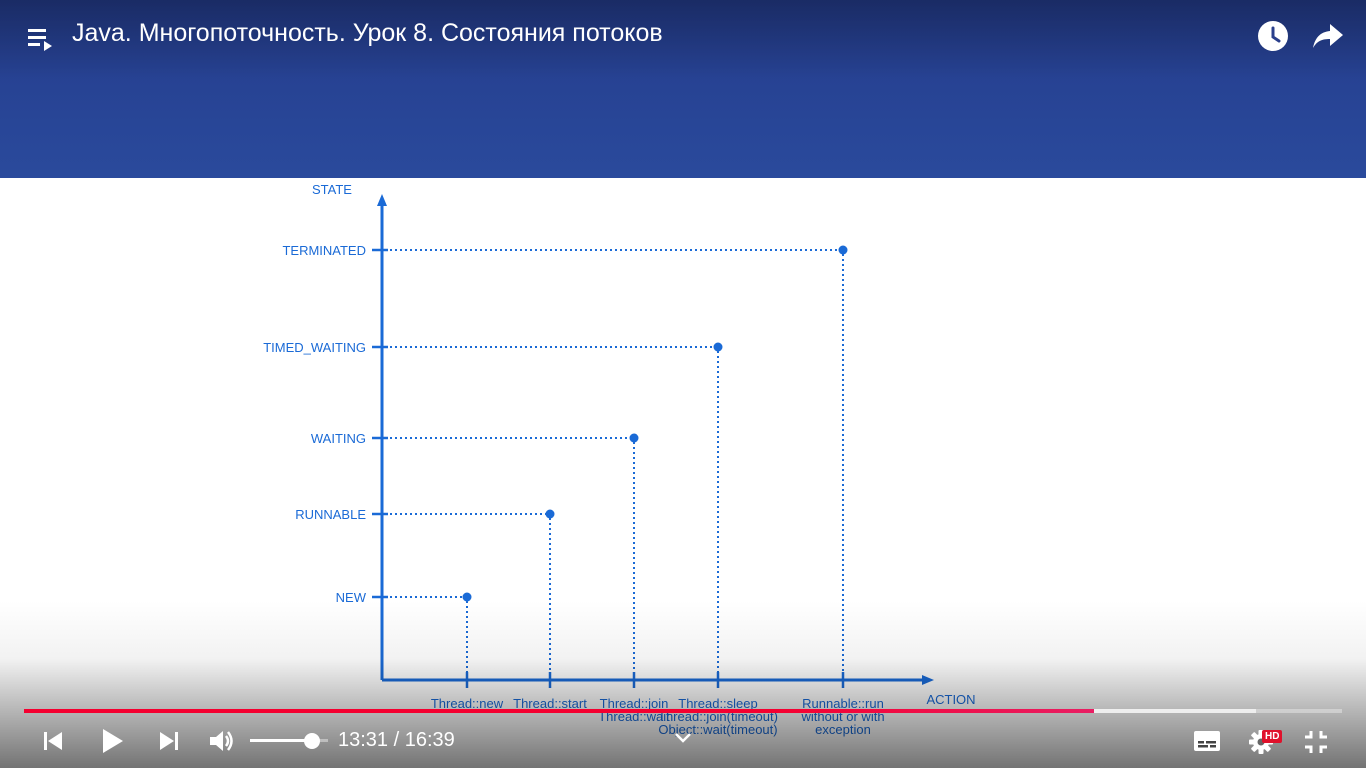 The width and height of the screenshot is (1366, 768). I want to click on x-tick-label: exception, so click(843, 729).